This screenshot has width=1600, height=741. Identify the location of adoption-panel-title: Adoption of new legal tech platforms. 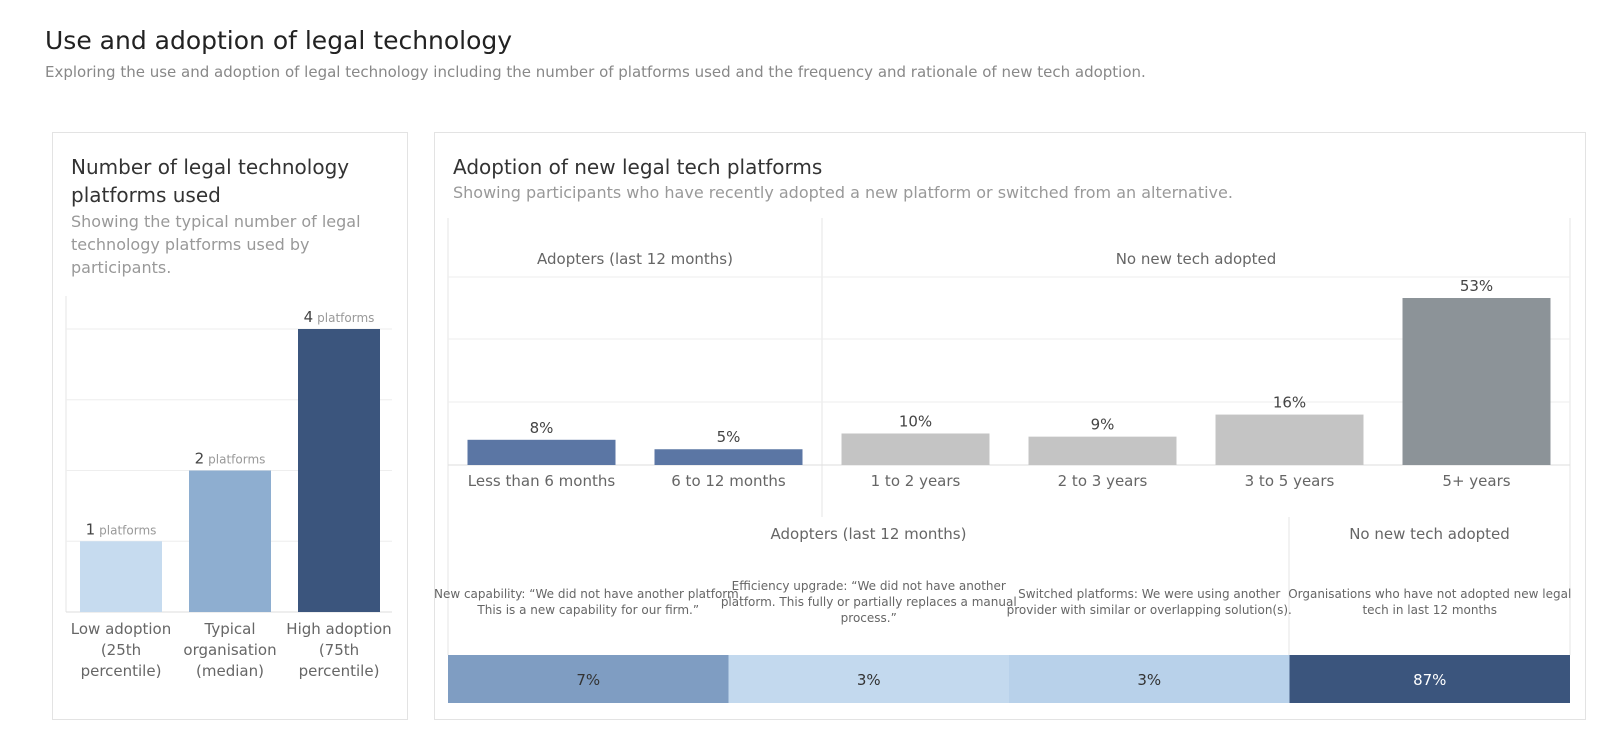
(638, 167).